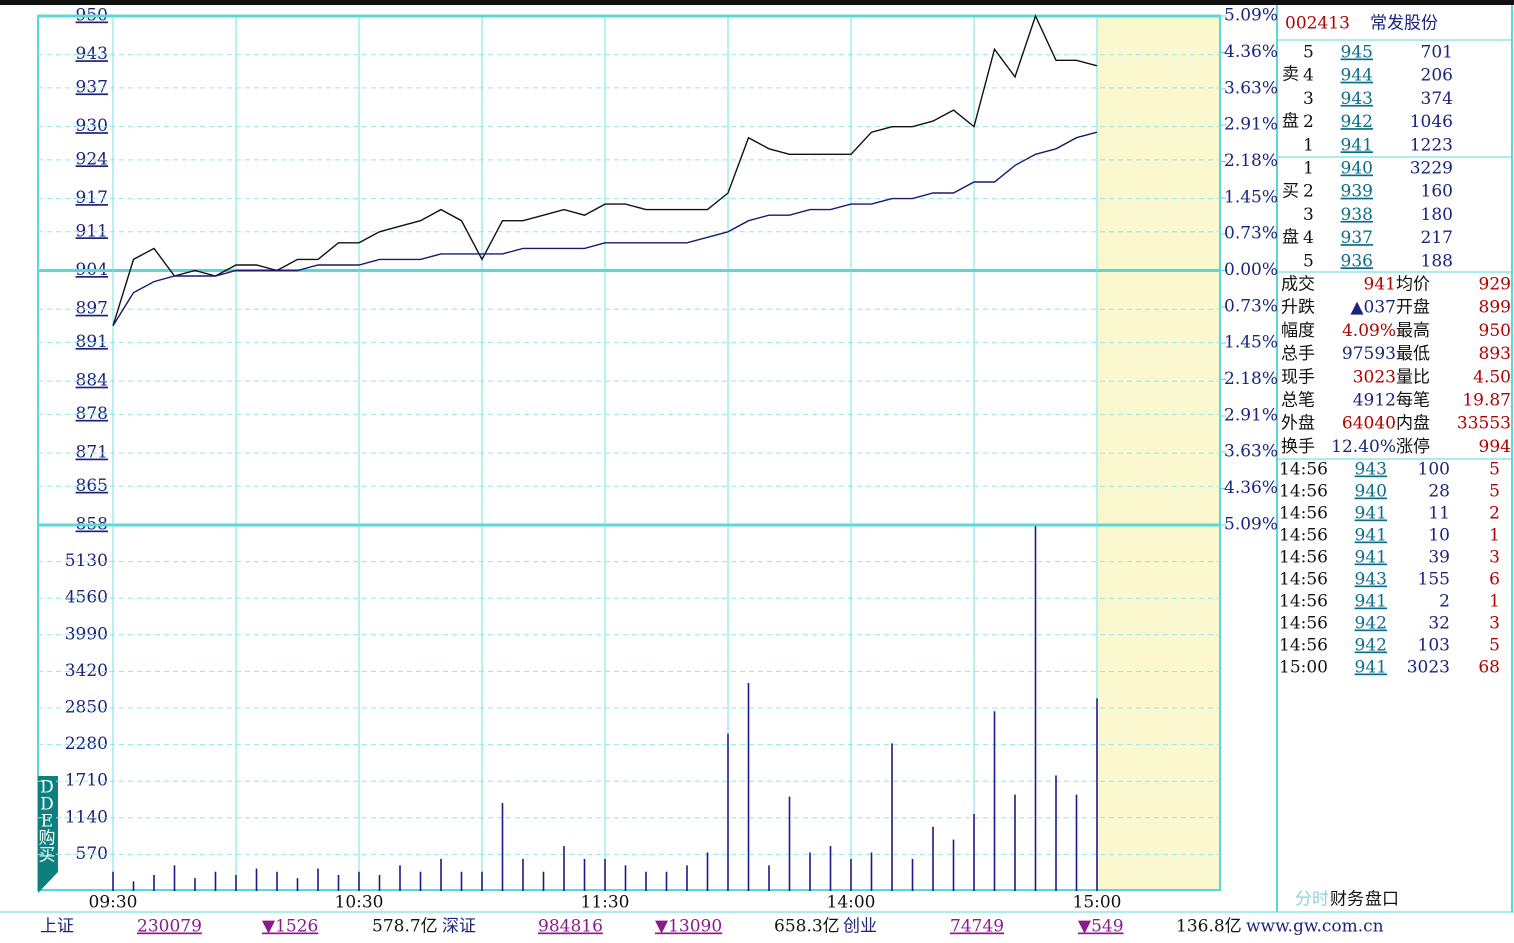  Describe the element at coordinates (1357, 53) in the screenshot. I see `book-price: 945` at that location.